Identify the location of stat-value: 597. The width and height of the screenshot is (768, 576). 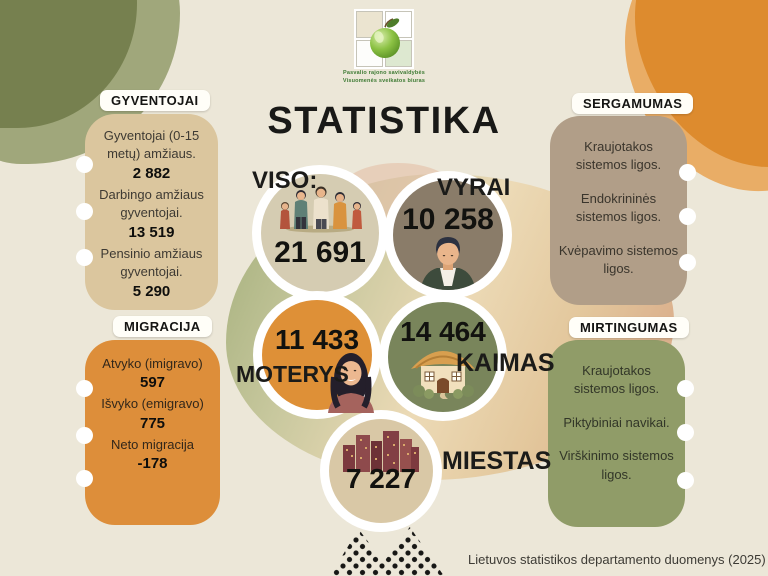
(152, 383).